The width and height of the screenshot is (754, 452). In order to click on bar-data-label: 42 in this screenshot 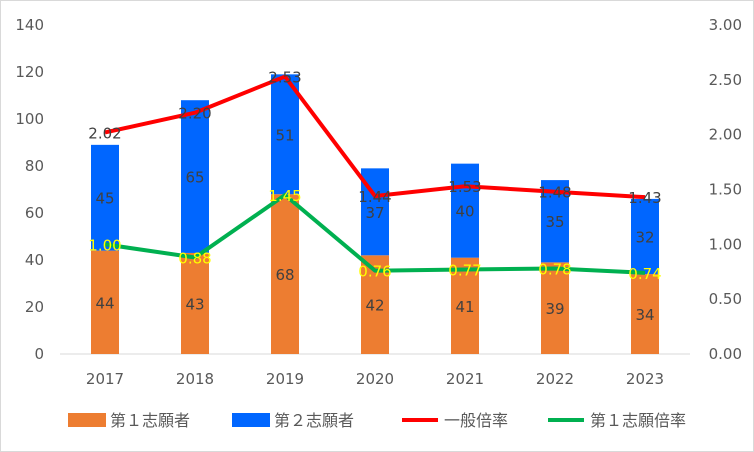, I will do `click(374, 306)`.